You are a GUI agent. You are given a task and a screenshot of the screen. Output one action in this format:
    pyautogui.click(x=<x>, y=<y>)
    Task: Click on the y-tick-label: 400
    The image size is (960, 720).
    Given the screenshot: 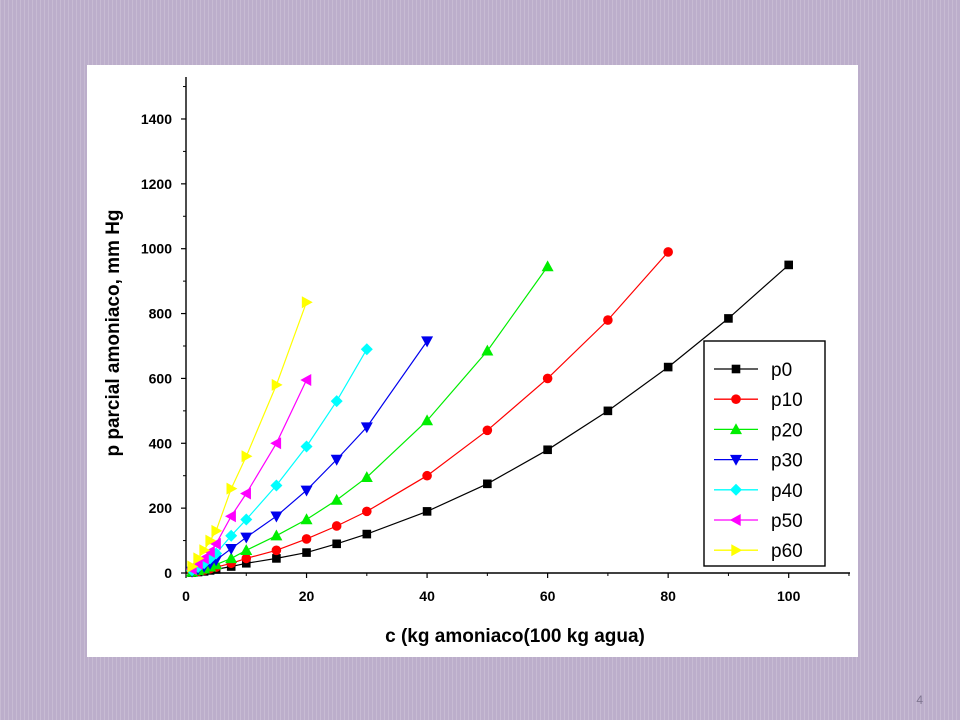 What is the action you would take?
    pyautogui.click(x=161, y=443)
    